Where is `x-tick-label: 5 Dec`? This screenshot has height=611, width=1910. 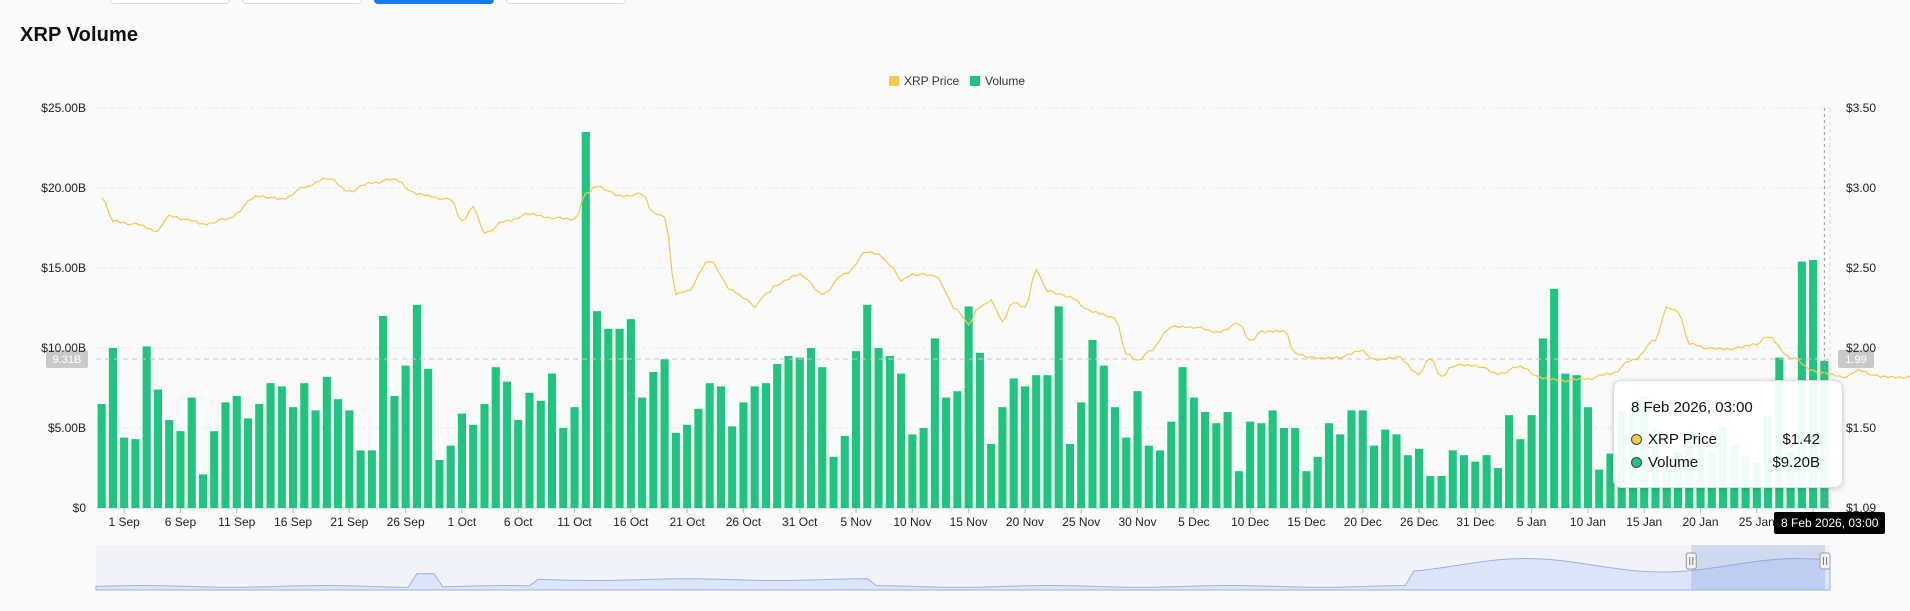 x-tick-label: 5 Dec is located at coordinates (1193, 522).